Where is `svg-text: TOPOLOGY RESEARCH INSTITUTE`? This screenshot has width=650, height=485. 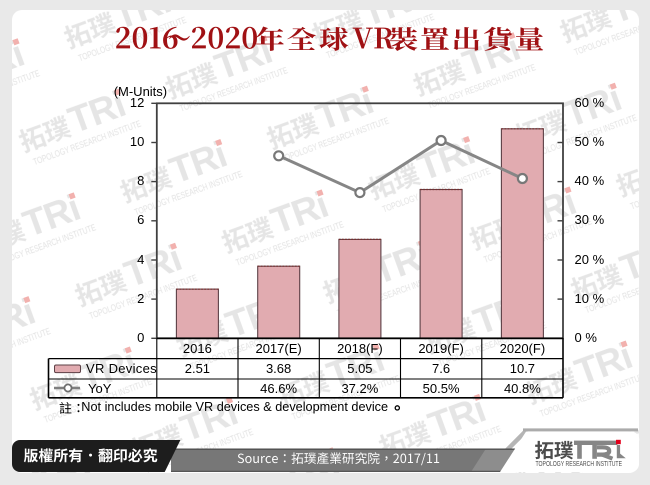 svg-text: TOPOLOGY RESEARCH INSTITUTE is located at coordinates (579, 464).